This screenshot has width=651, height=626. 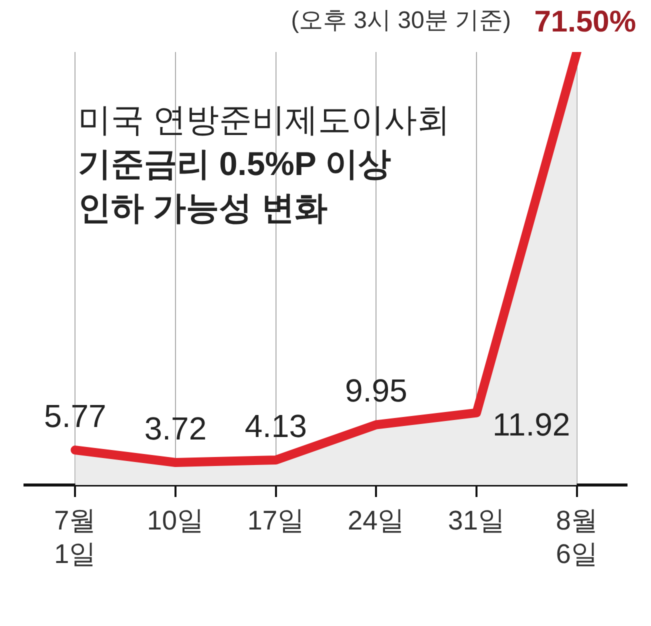 What do you see at coordinates (585, 21) in the screenshot?
I see `data-label: 71.50%` at bounding box center [585, 21].